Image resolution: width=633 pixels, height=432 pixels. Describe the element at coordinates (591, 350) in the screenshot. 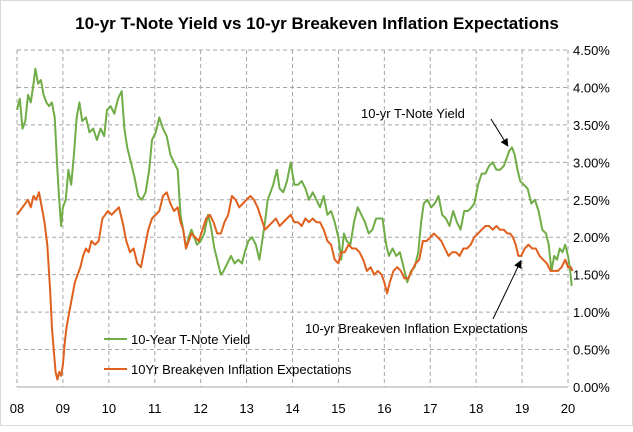

I see `y-tick-label: 0.50%` at that location.